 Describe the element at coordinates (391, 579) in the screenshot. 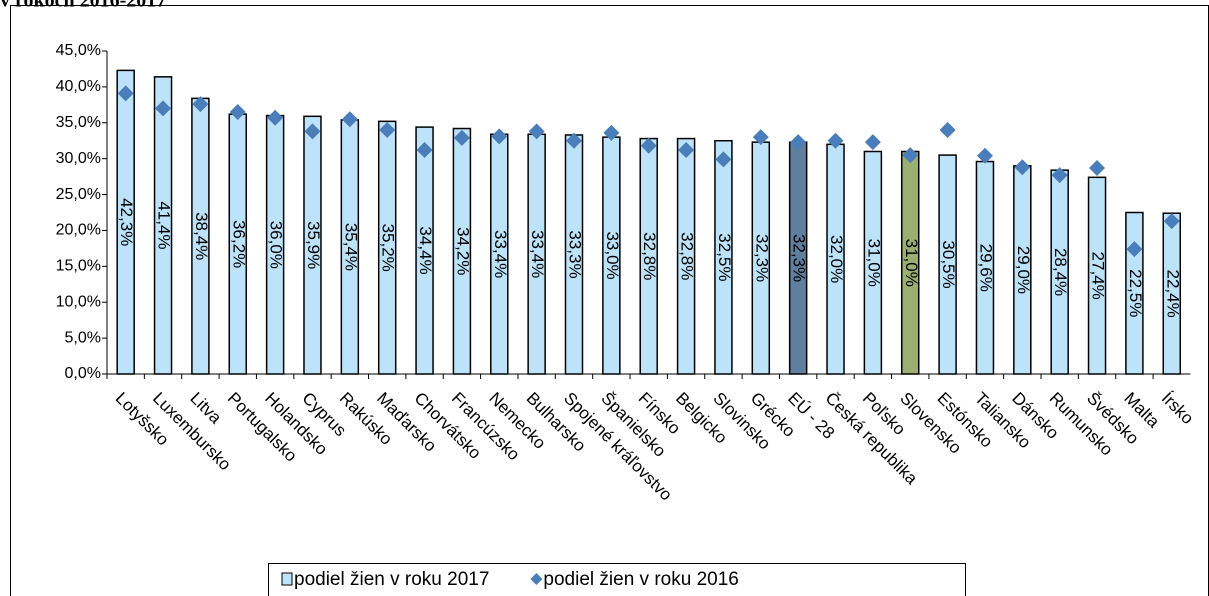

I see `legend-label: podiel žien v roku 2017` at that location.